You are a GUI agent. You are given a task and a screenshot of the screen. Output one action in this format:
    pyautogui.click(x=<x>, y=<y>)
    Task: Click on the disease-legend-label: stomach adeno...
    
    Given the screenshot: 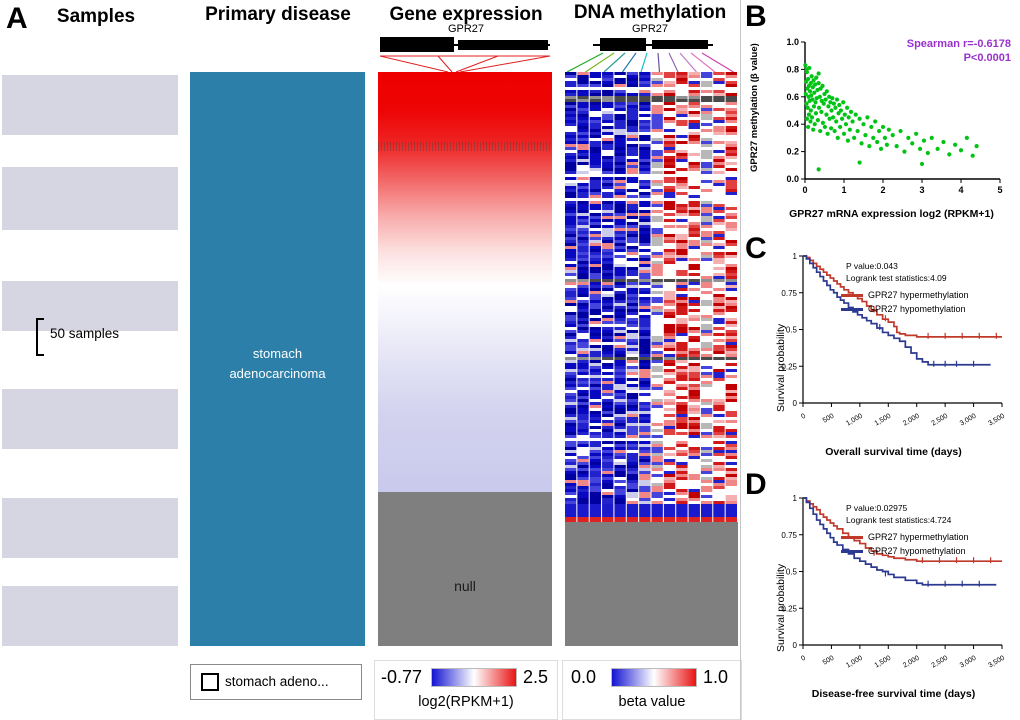 What is the action you would take?
    pyautogui.click(x=277, y=681)
    